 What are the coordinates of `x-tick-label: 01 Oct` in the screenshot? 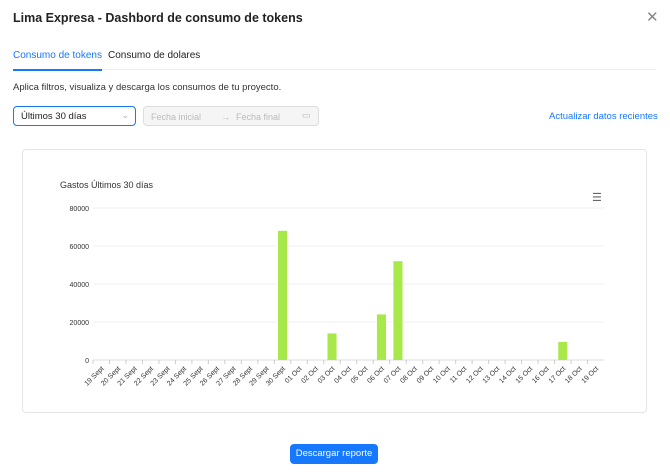 It's located at (294, 375).